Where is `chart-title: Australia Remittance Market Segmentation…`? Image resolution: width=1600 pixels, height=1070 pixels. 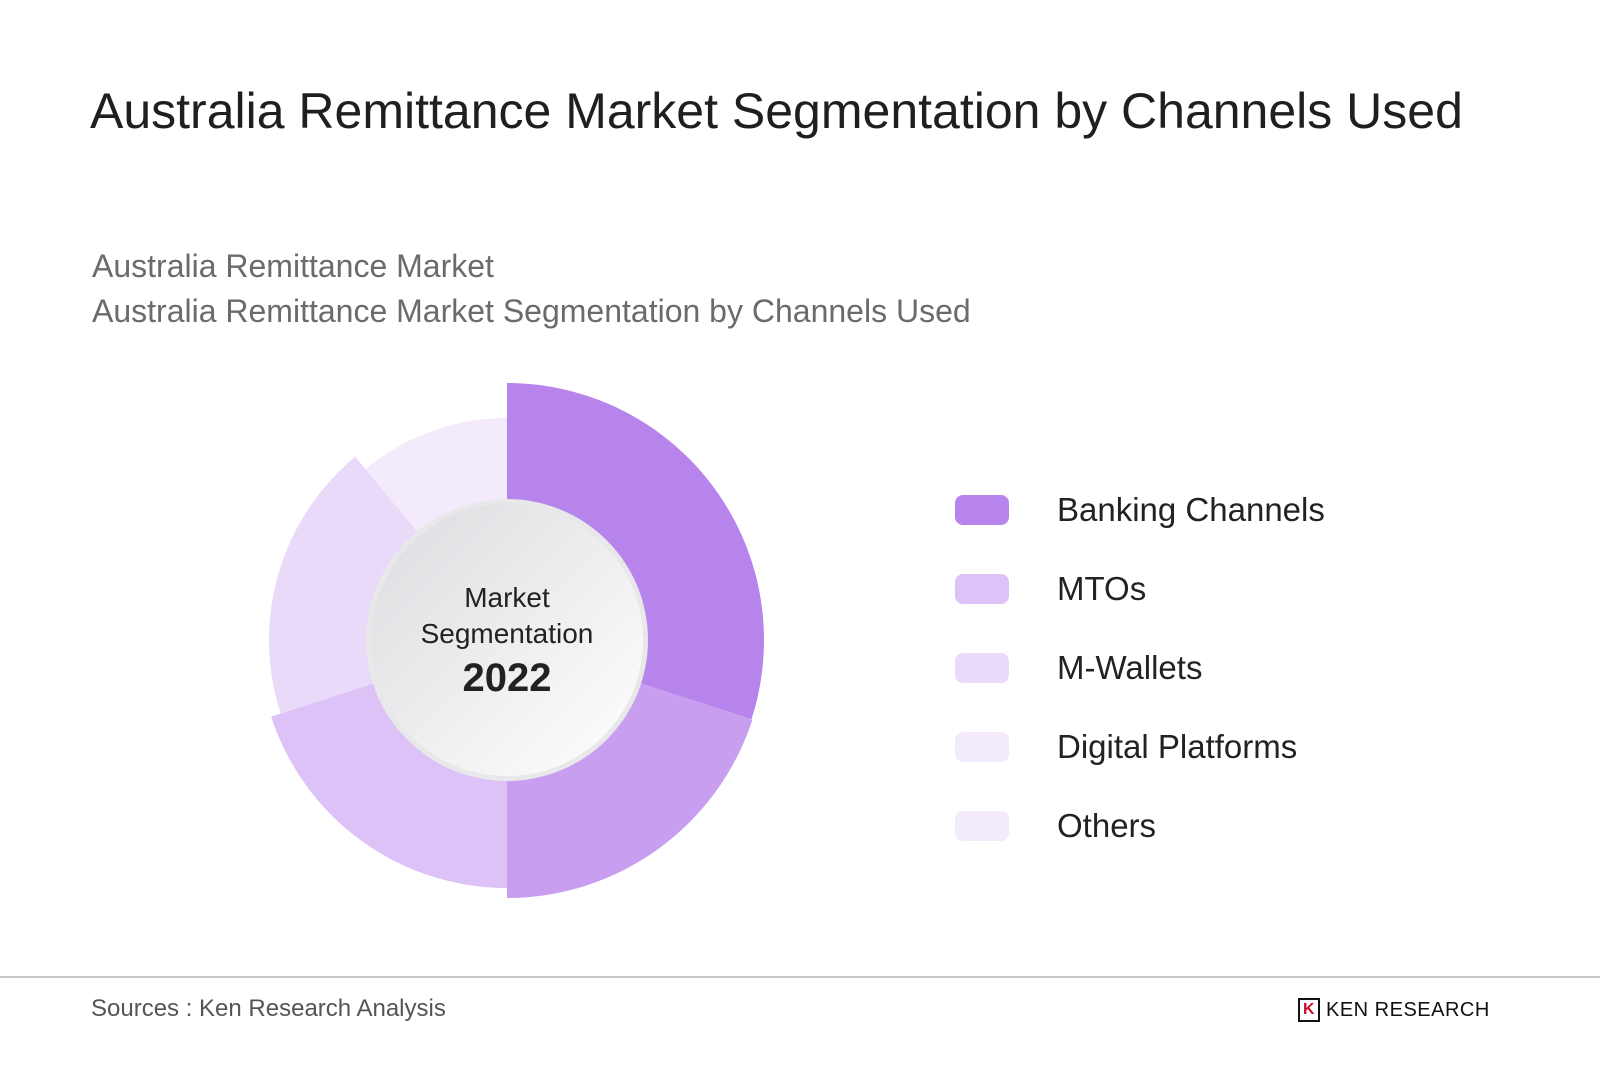
chart-title: Australia Remittance Market Segmentation… is located at coordinates (776, 111).